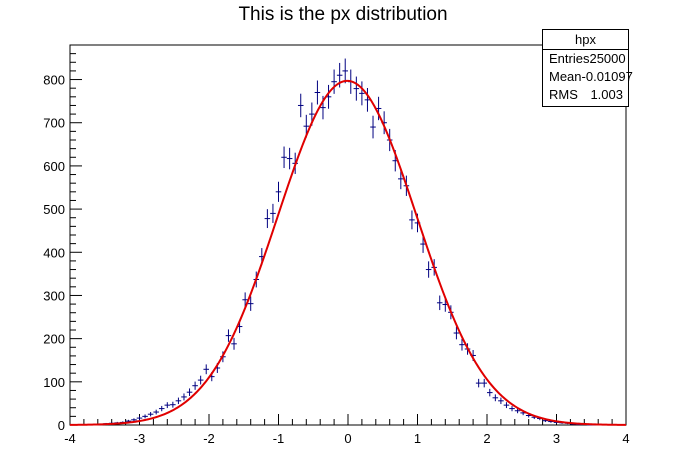  Describe the element at coordinates (556, 438) in the screenshot. I see `x-tick-label: 3` at that location.